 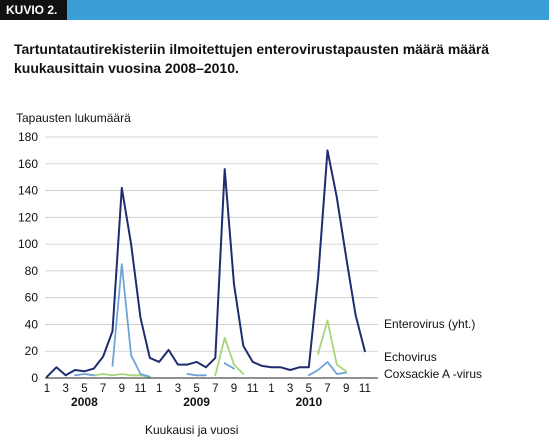 I want to click on y-ticks: 0 20 40 60 80 100 120 140 160 180, so click(x=28, y=257).